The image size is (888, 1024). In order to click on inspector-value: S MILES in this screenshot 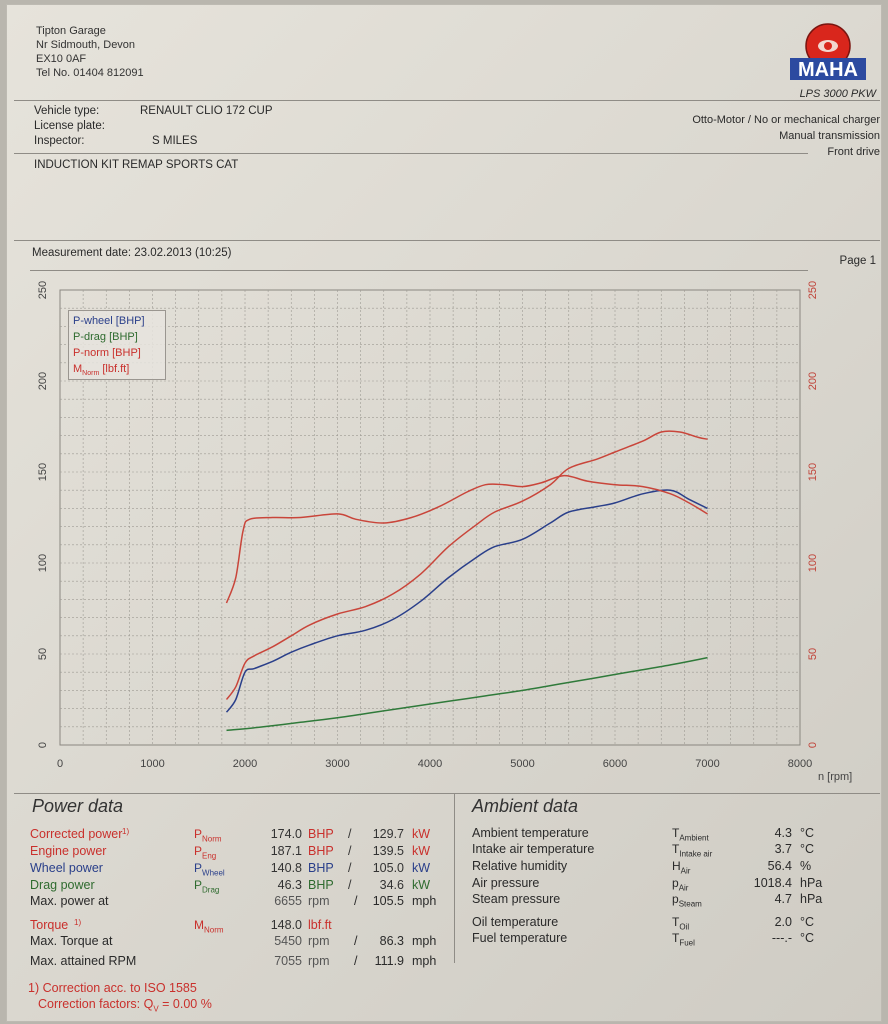, I will do `click(175, 141)`.